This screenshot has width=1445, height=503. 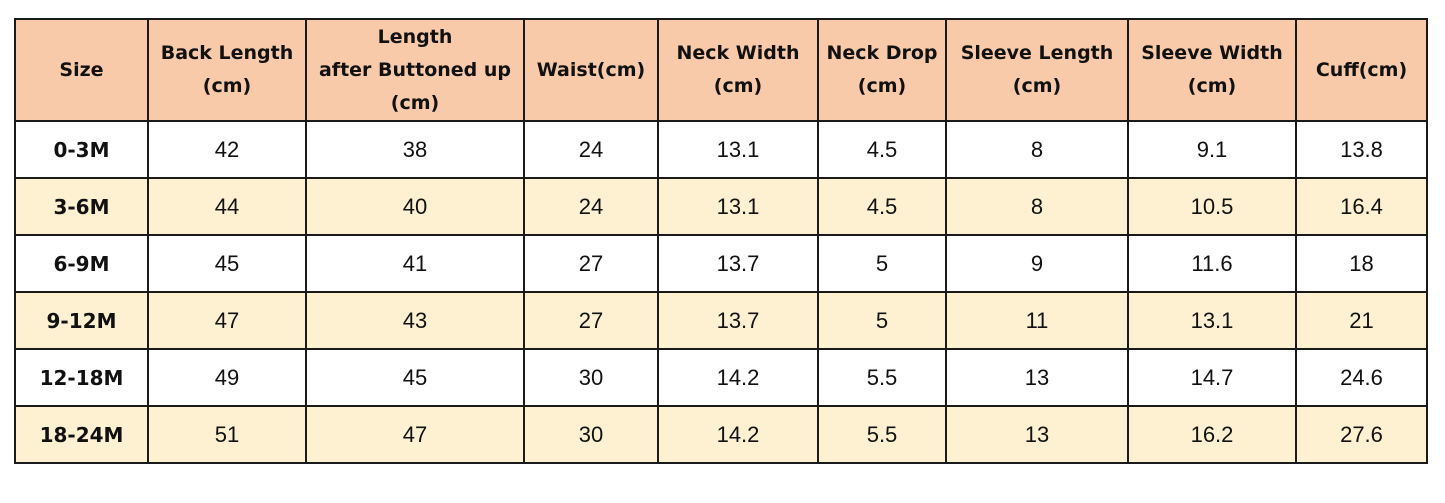 What do you see at coordinates (415, 263) in the screenshot?
I see `value-cell: 41` at bounding box center [415, 263].